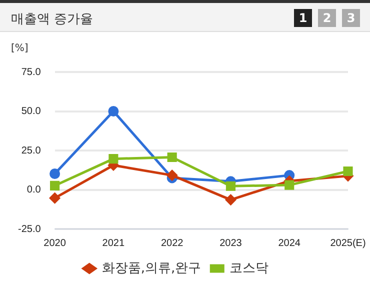 The image size is (370, 285). What do you see at coordinates (113, 243) in the screenshot?
I see `x-tick-label: 2021` at bounding box center [113, 243].